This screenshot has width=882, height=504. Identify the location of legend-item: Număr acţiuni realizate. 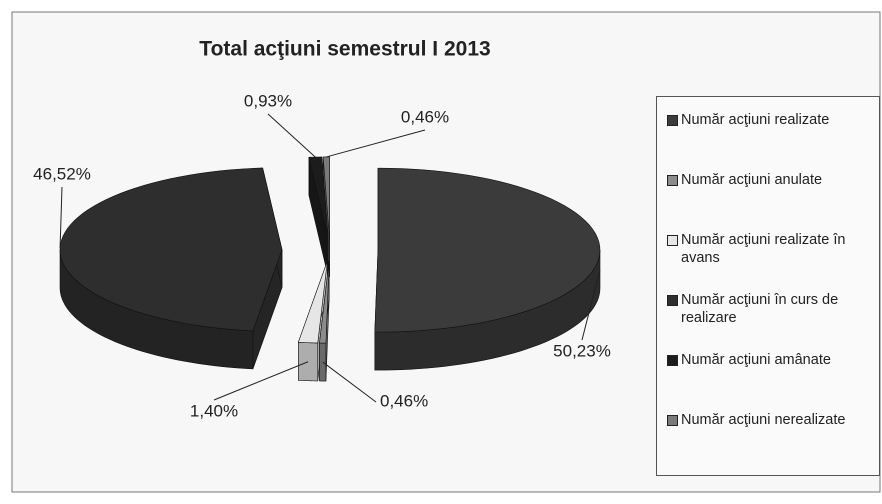
(771, 141).